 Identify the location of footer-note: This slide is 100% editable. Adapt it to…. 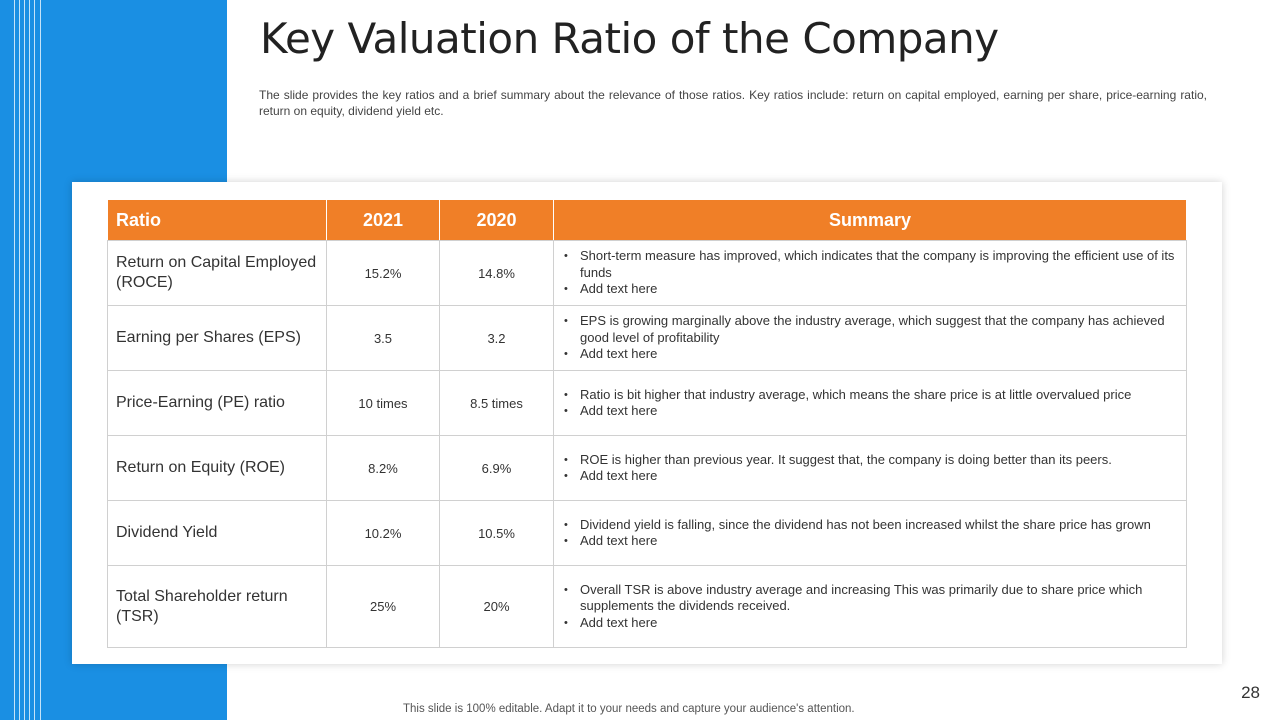
(629, 709).